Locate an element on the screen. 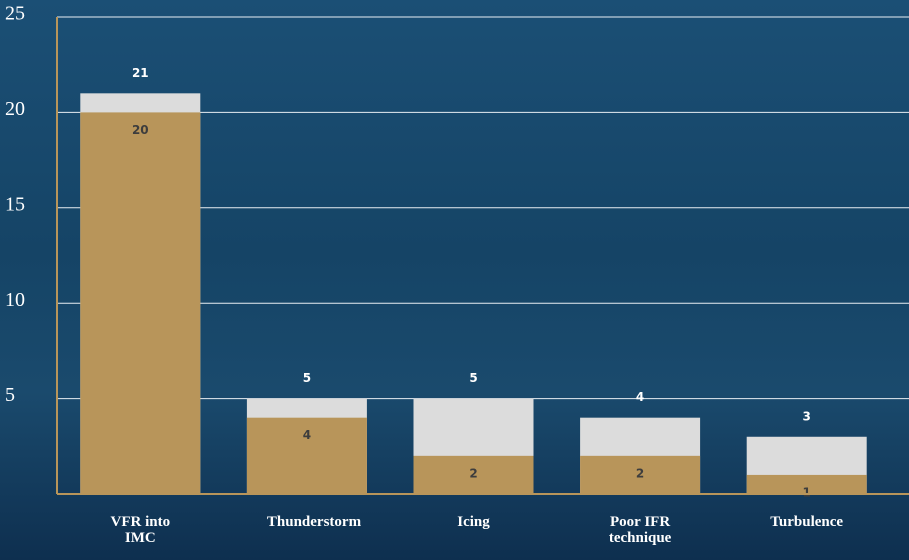  y-tick-label: 25 is located at coordinates (15, 14).